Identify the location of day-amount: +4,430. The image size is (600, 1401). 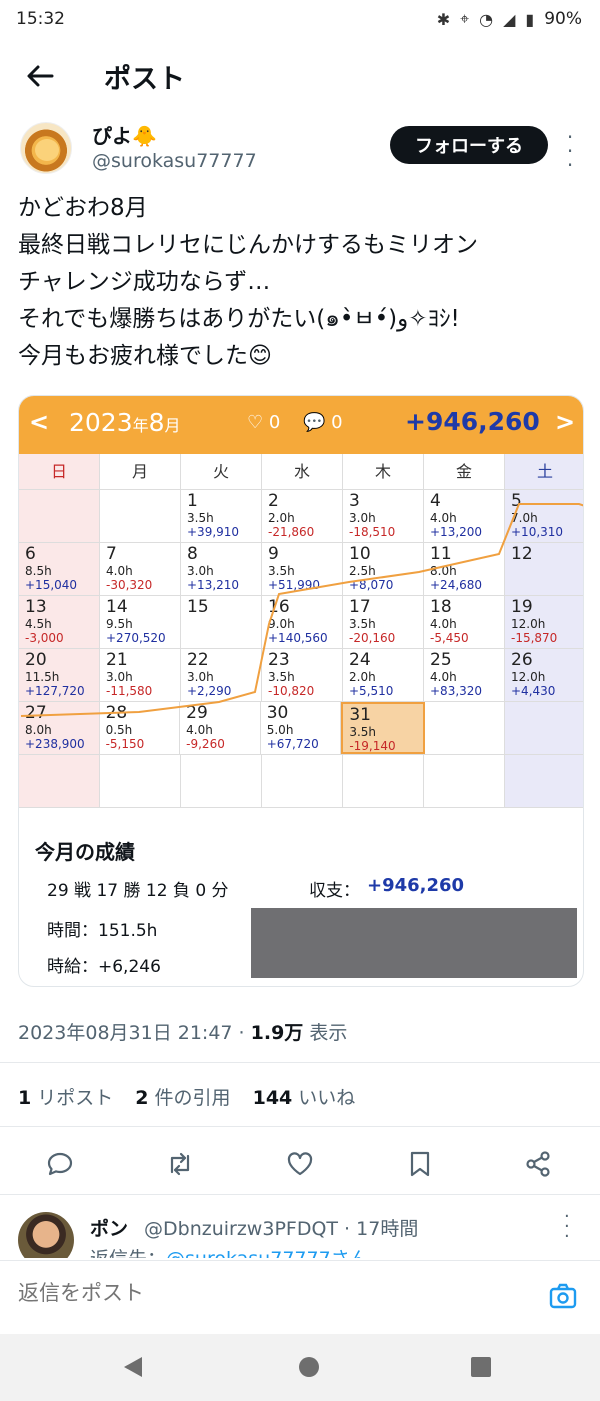
(533, 691).